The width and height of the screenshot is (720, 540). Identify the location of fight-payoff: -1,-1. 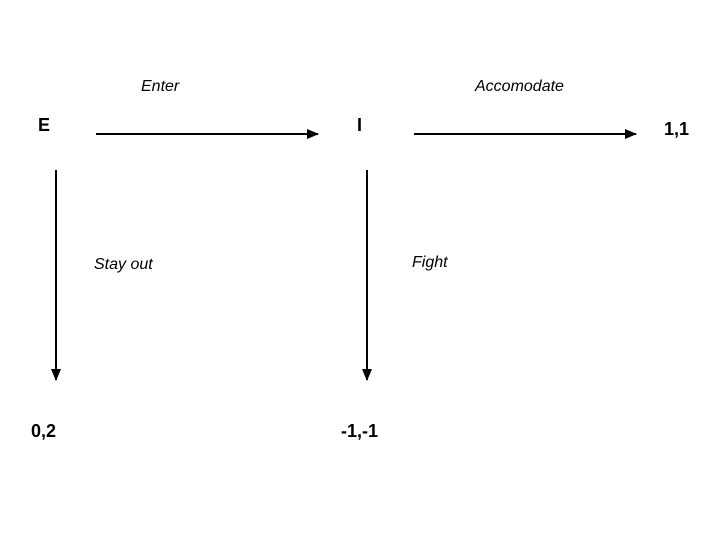
(360, 431).